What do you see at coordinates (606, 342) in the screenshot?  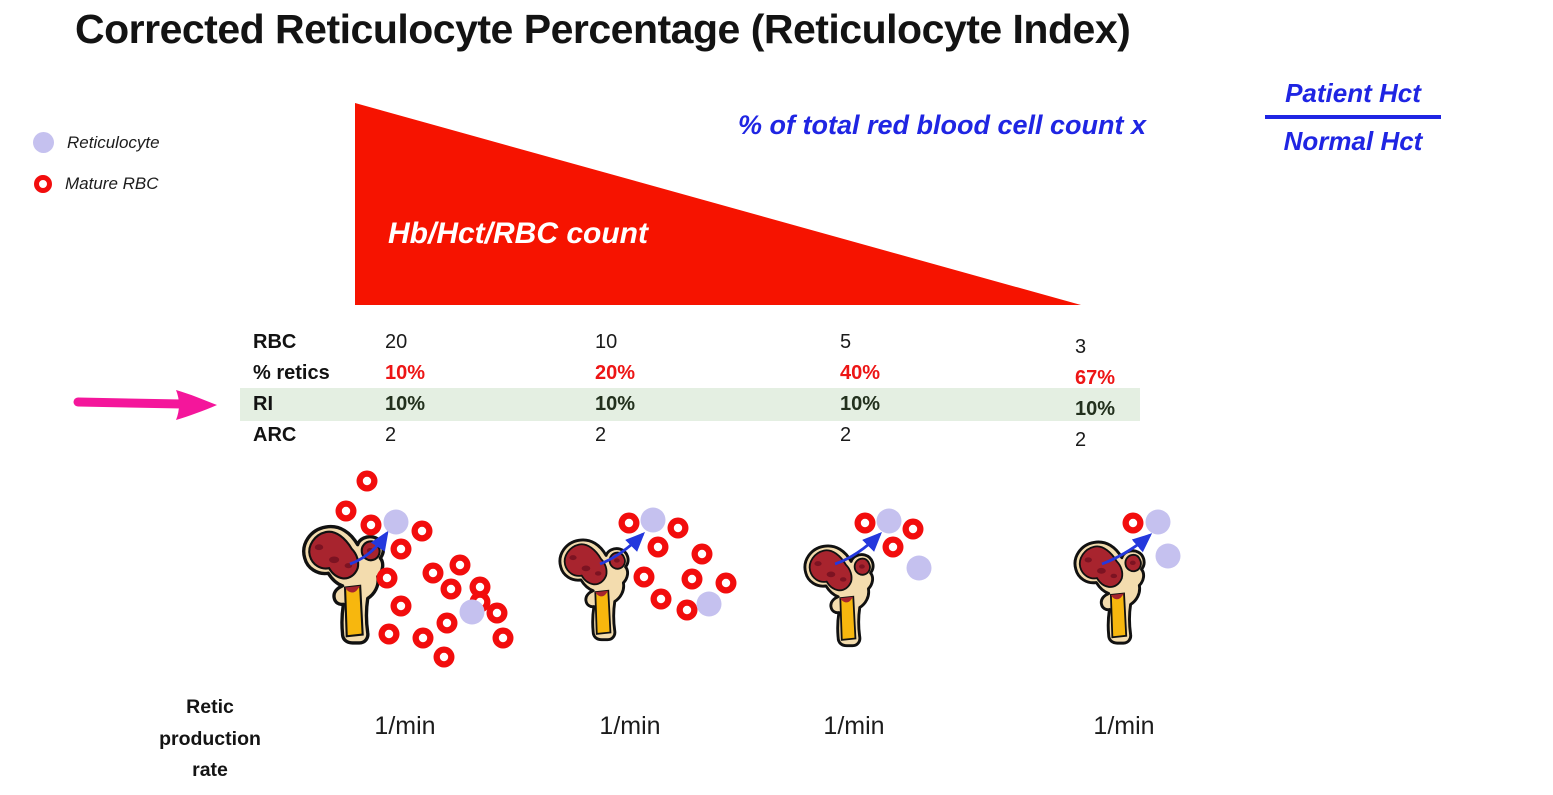 I see `table-cell: 10` at bounding box center [606, 342].